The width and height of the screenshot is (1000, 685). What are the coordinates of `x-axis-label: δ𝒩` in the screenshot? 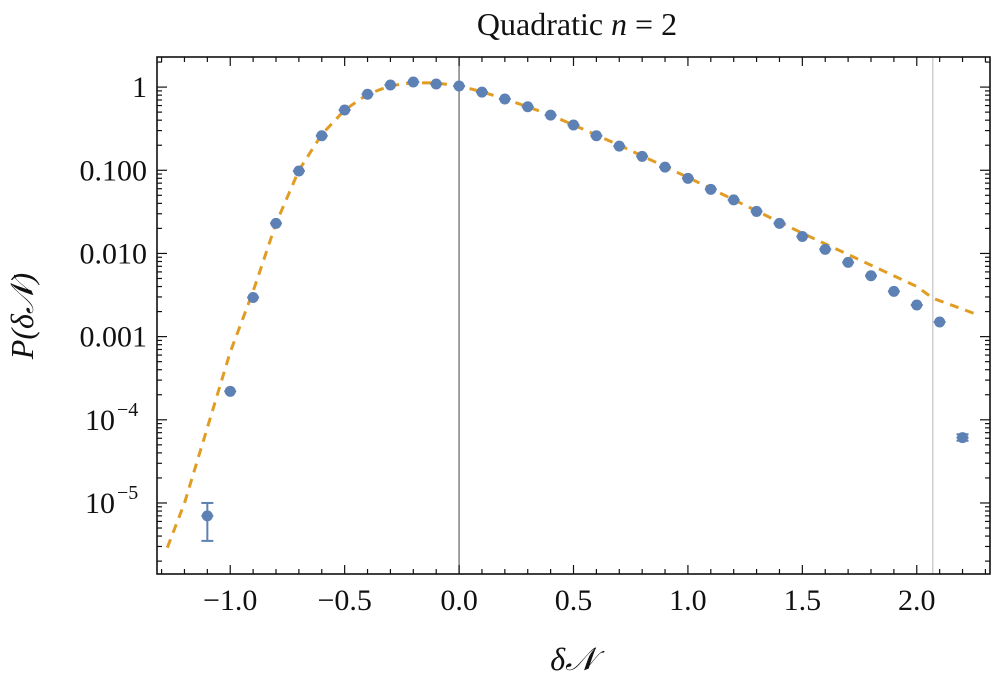 It's located at (577, 659).